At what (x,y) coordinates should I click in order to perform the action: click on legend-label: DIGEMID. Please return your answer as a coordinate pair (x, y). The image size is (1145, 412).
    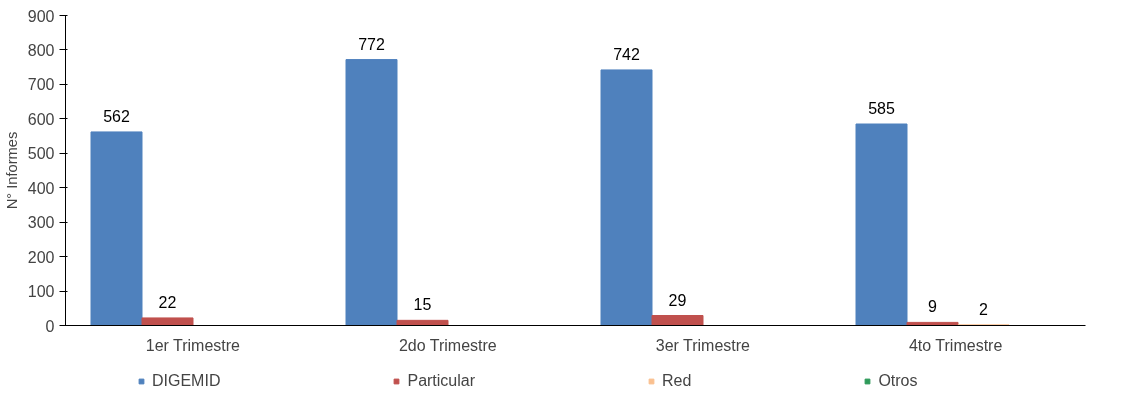
    Looking at the image, I should click on (186, 381).